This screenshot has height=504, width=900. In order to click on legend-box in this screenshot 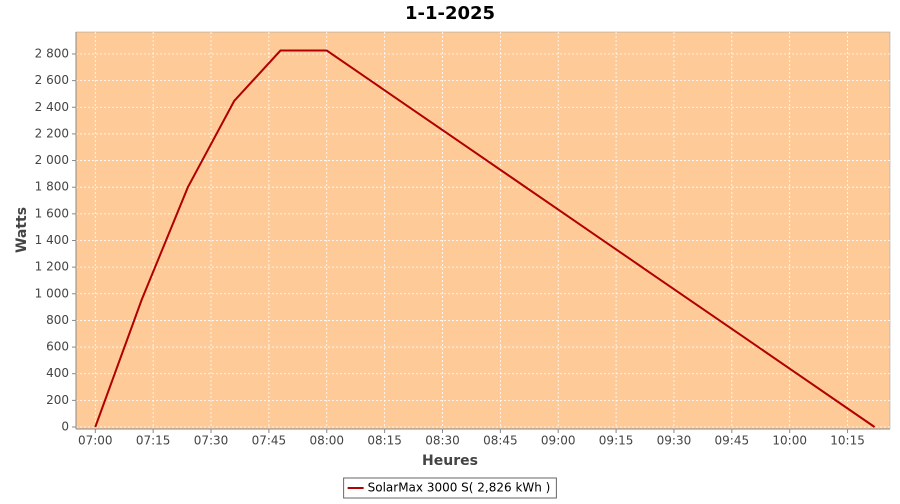, I will do `click(450, 488)`.